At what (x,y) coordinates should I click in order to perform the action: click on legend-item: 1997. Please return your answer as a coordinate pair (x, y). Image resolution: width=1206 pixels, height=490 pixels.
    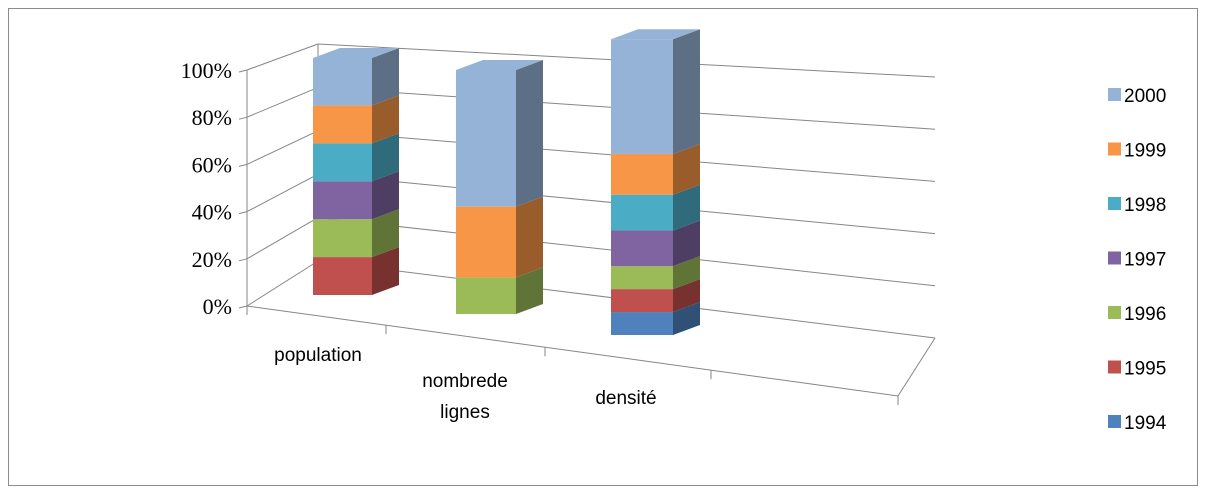
    Looking at the image, I should click on (1137, 260).